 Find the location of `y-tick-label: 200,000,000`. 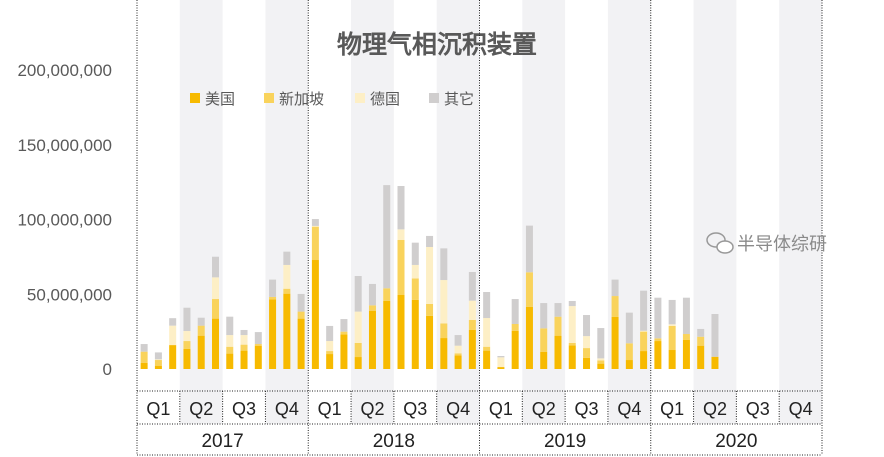

y-tick-label: 200,000,000 is located at coordinates (64, 70).